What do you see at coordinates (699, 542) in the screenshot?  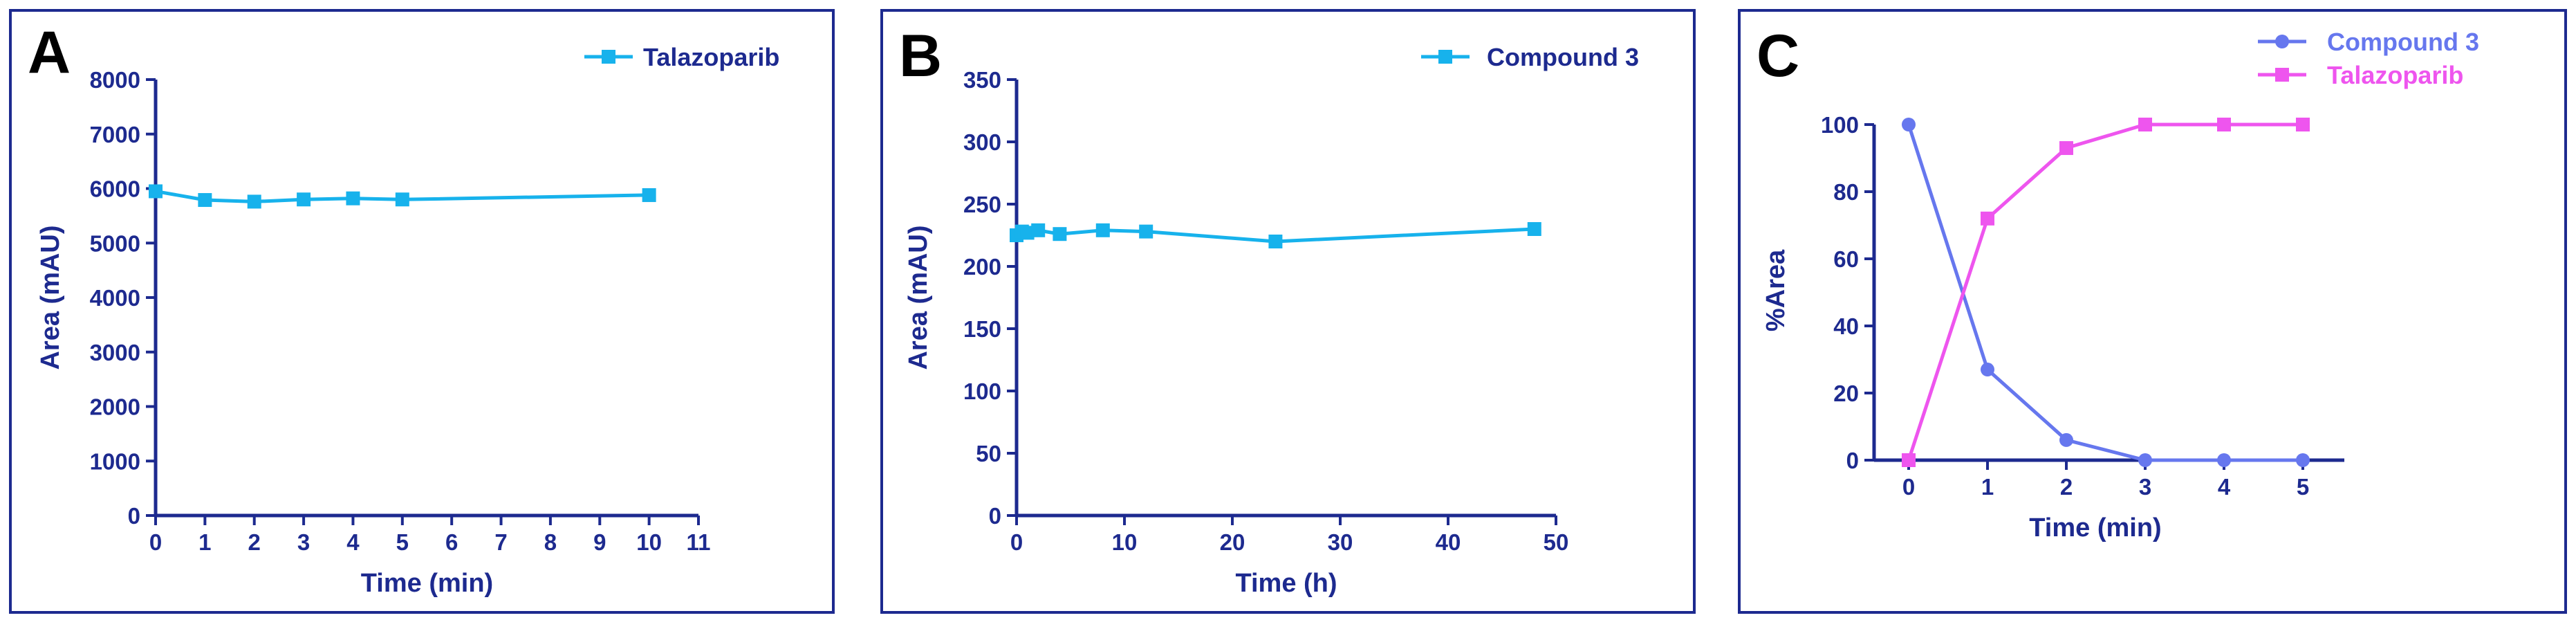 I see `x-tick-label: 11` at bounding box center [699, 542].